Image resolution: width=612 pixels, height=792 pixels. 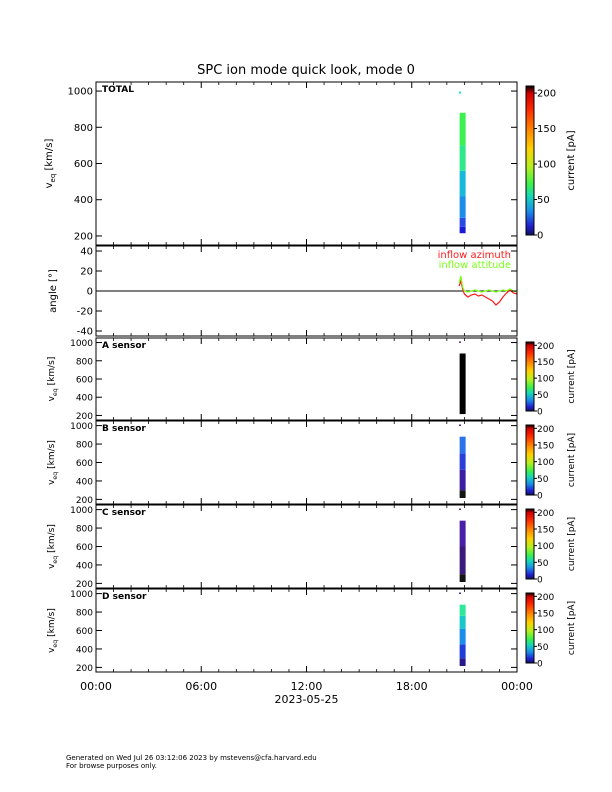 What do you see at coordinates (517, 686) in the screenshot?
I see `x-tick-label: 00:00` at bounding box center [517, 686].